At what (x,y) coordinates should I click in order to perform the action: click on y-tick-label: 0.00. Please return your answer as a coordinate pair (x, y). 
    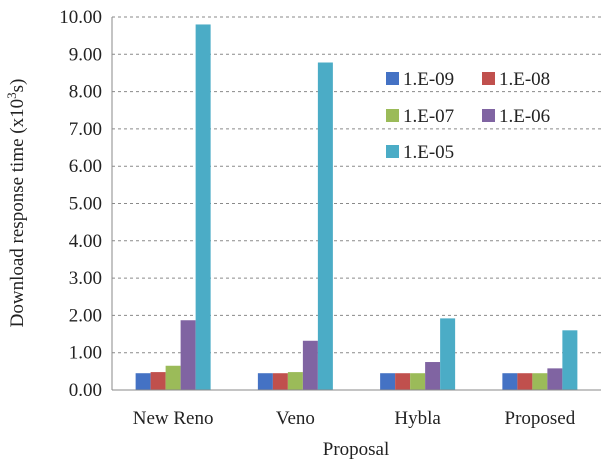
    Looking at the image, I should click on (85, 390).